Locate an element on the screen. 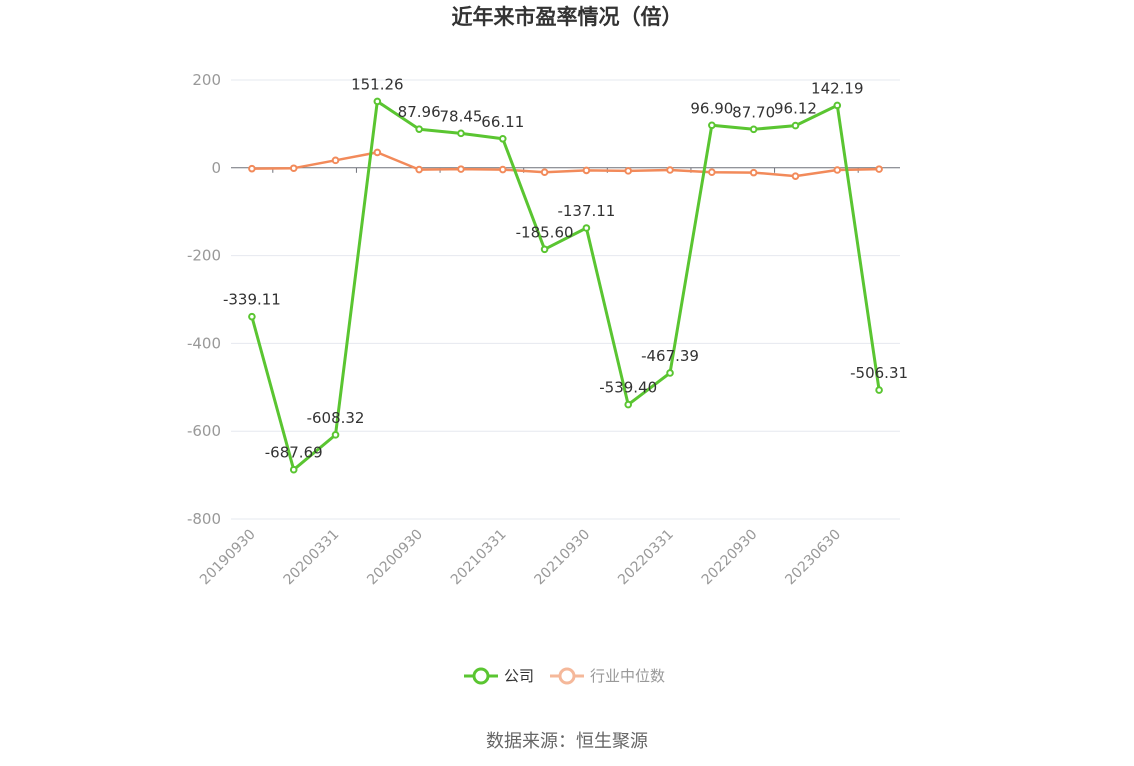  company-data-label: -339.11 is located at coordinates (252, 300).